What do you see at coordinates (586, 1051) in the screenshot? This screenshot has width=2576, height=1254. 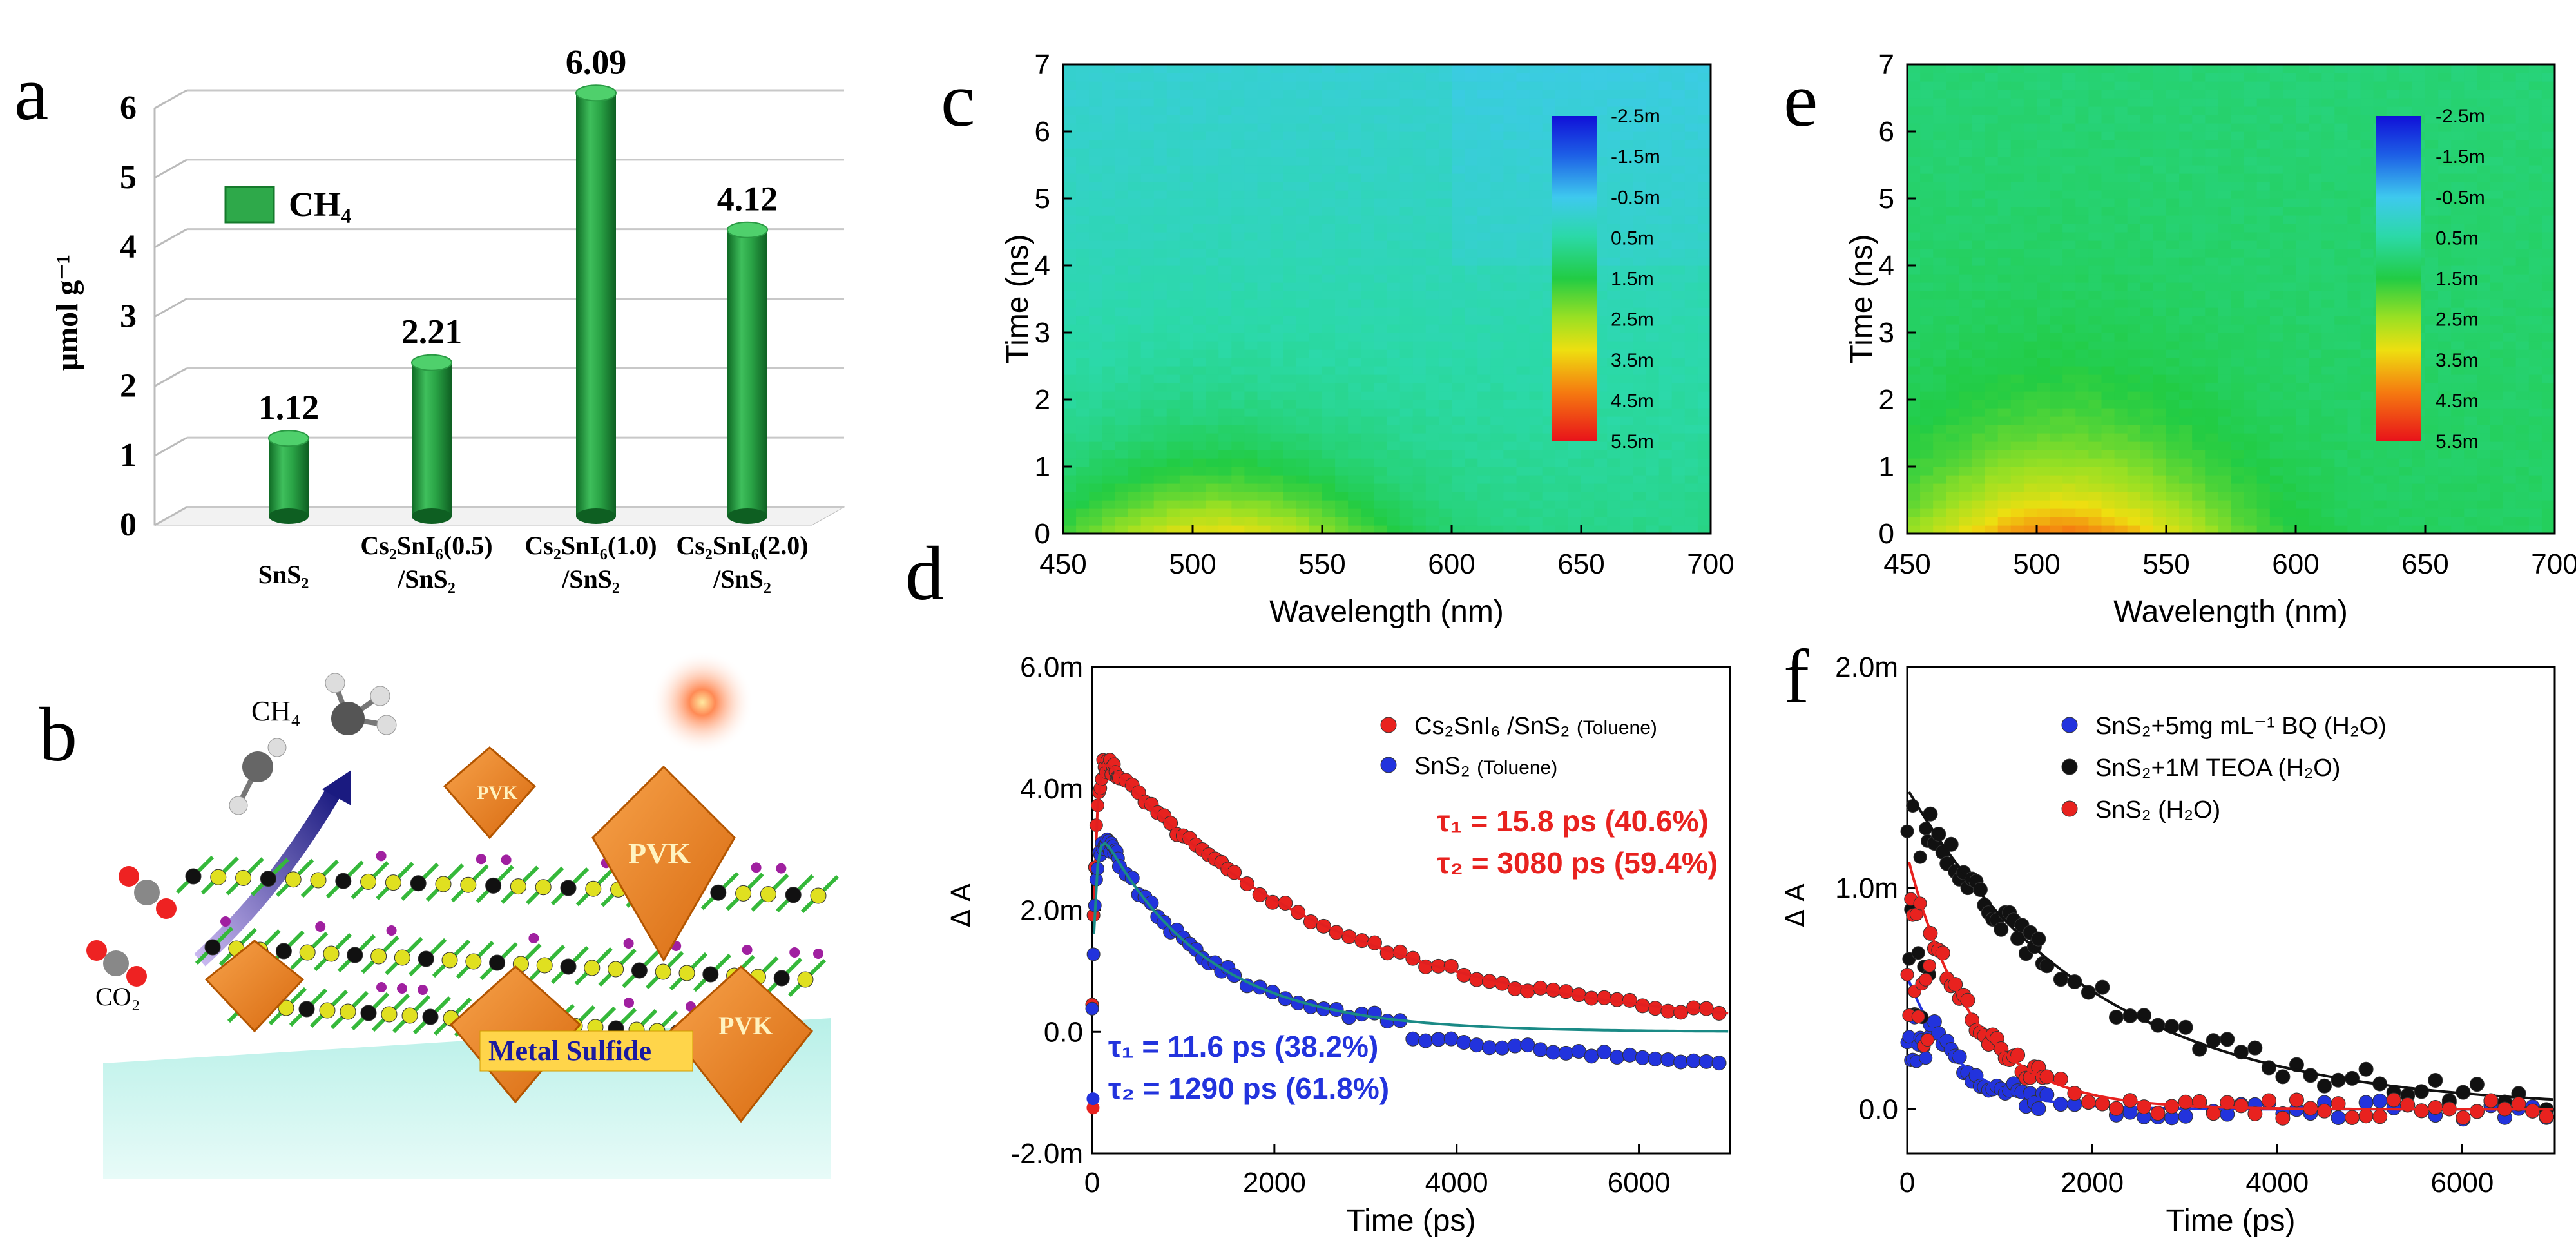 I see `metal-sulfide-label-bg` at bounding box center [586, 1051].